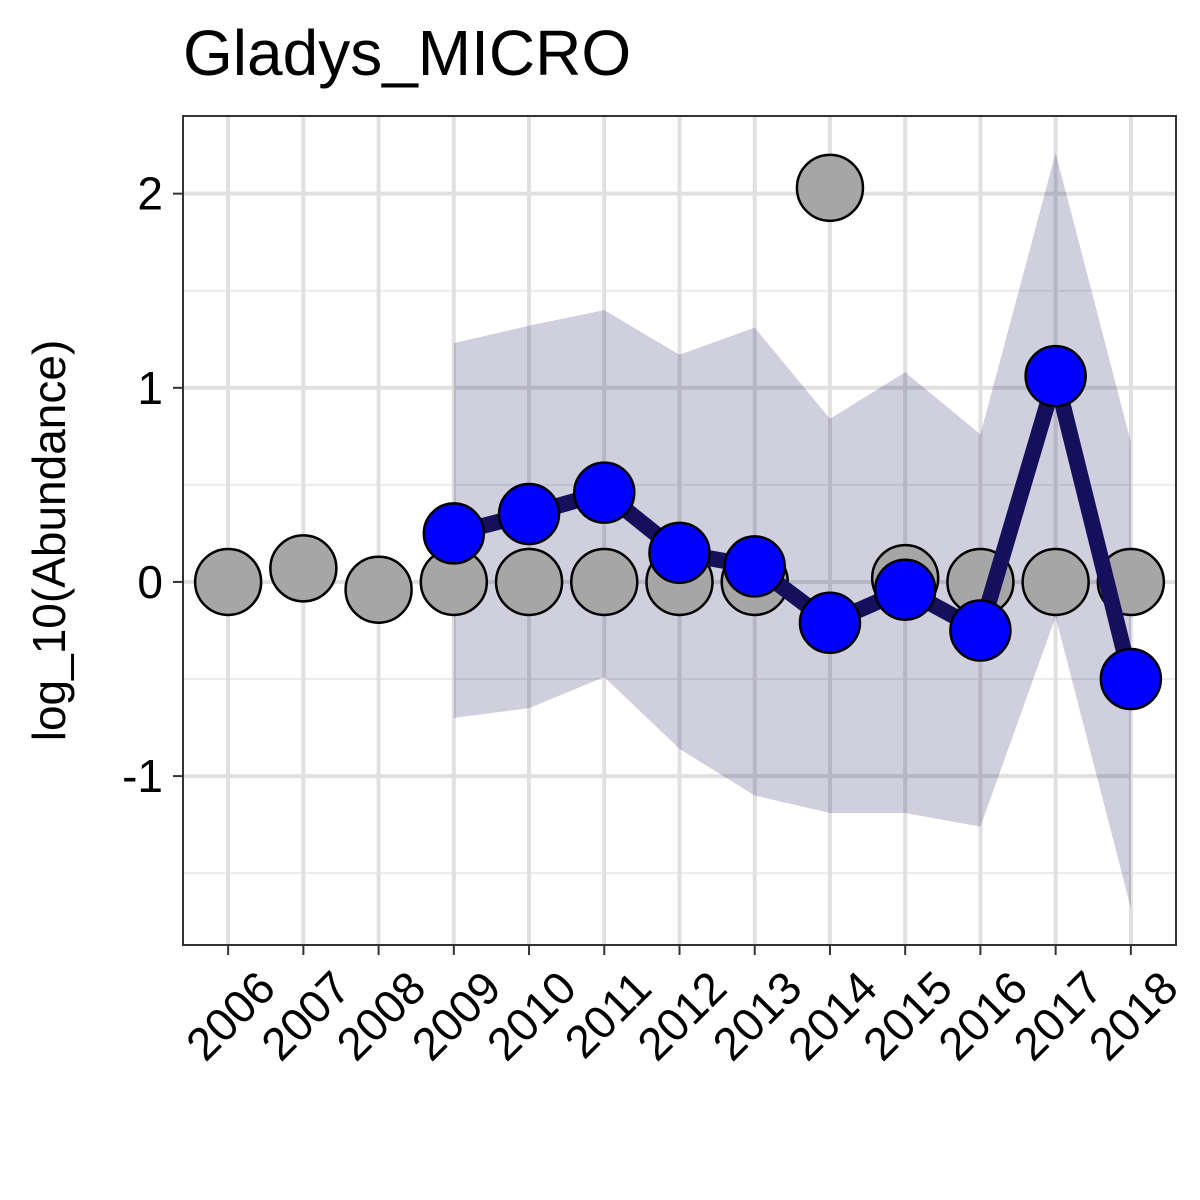  Describe the element at coordinates (150, 194) in the screenshot. I see `y-tick-label: 2` at that location.